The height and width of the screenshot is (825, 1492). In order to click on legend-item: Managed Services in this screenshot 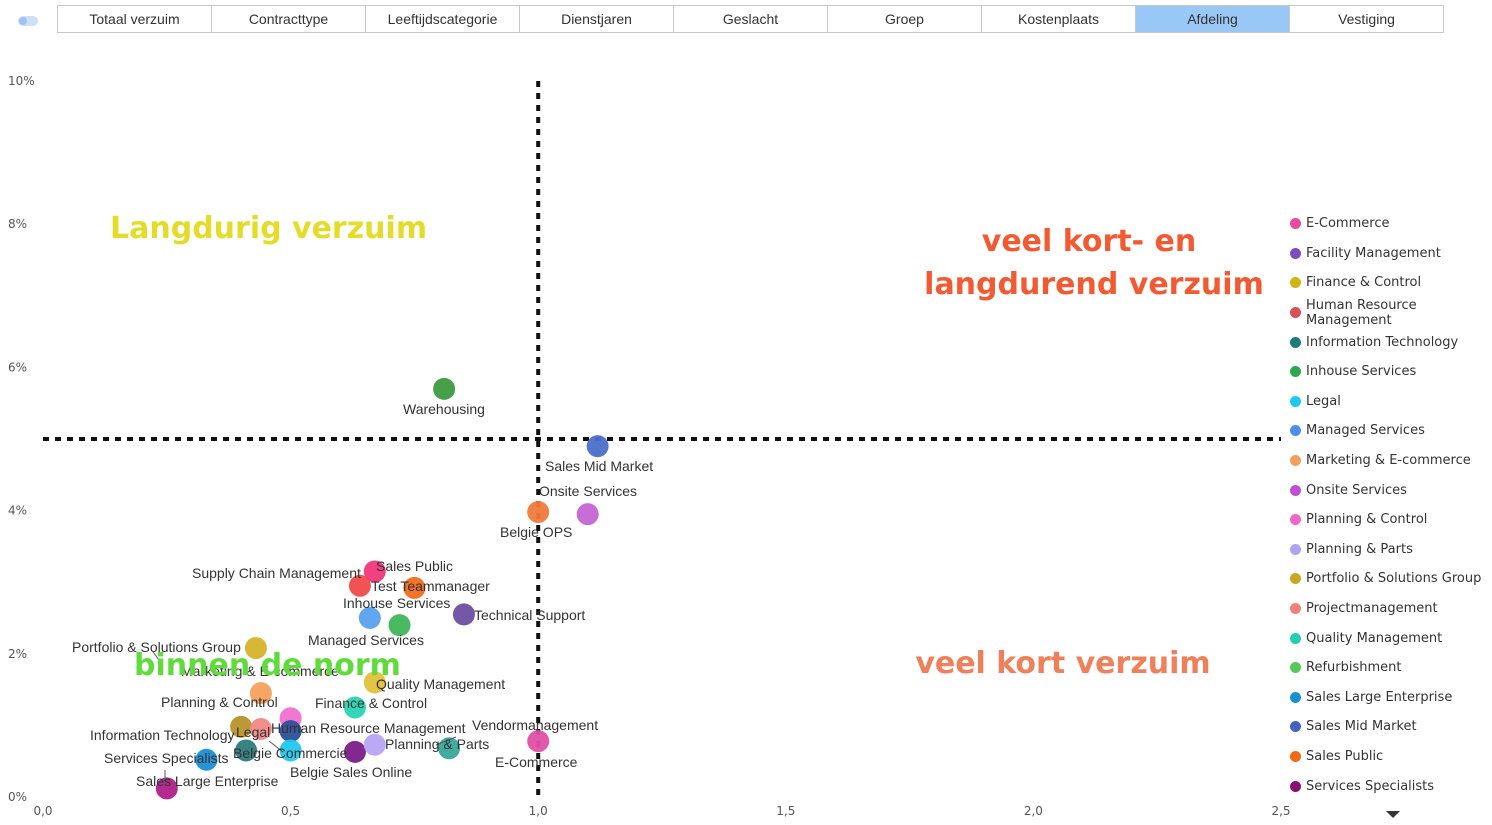, I will do `click(1391, 431)`.